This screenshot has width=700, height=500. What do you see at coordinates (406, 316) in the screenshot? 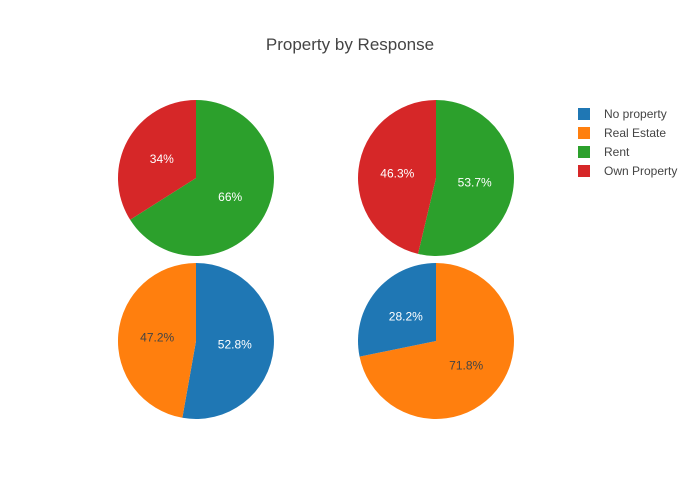
I see `pie-4-slice-label-2: 28.2%` at bounding box center [406, 316].